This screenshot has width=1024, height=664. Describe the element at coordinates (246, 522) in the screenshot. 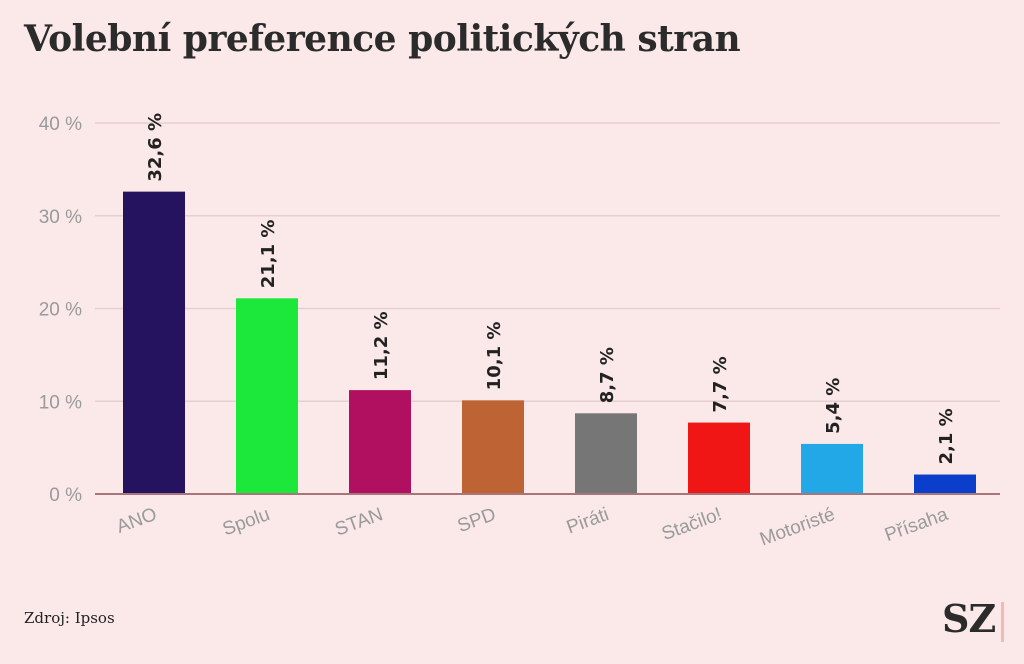

I see `x-category-label: Spolu` at that location.